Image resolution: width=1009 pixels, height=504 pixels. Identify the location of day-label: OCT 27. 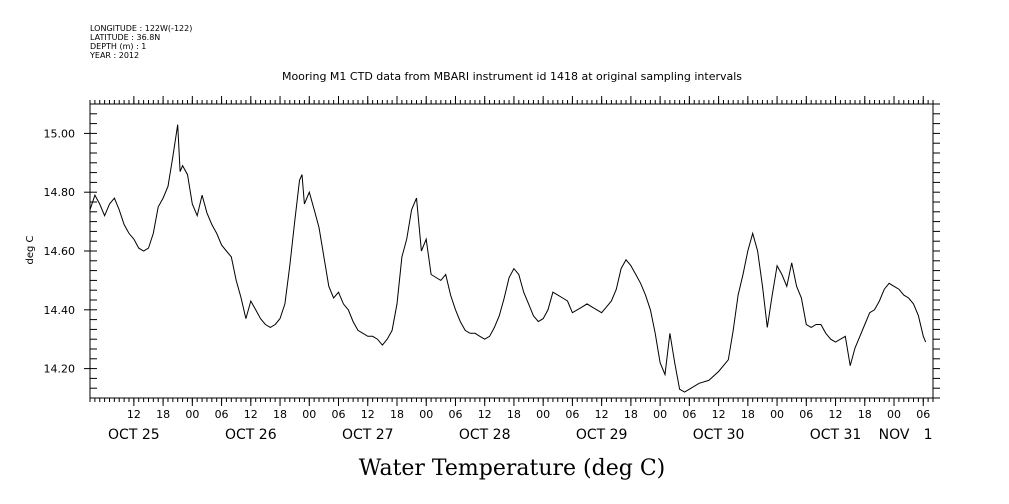
(368, 435).